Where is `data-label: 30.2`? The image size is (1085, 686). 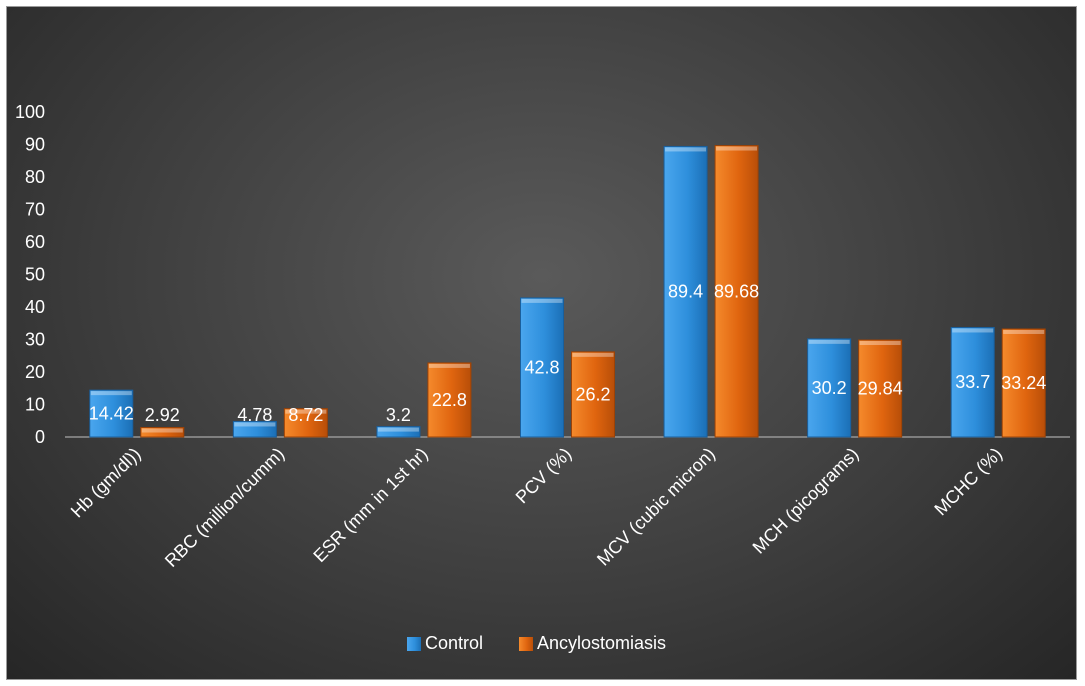
data-label: 30.2 is located at coordinates (829, 388).